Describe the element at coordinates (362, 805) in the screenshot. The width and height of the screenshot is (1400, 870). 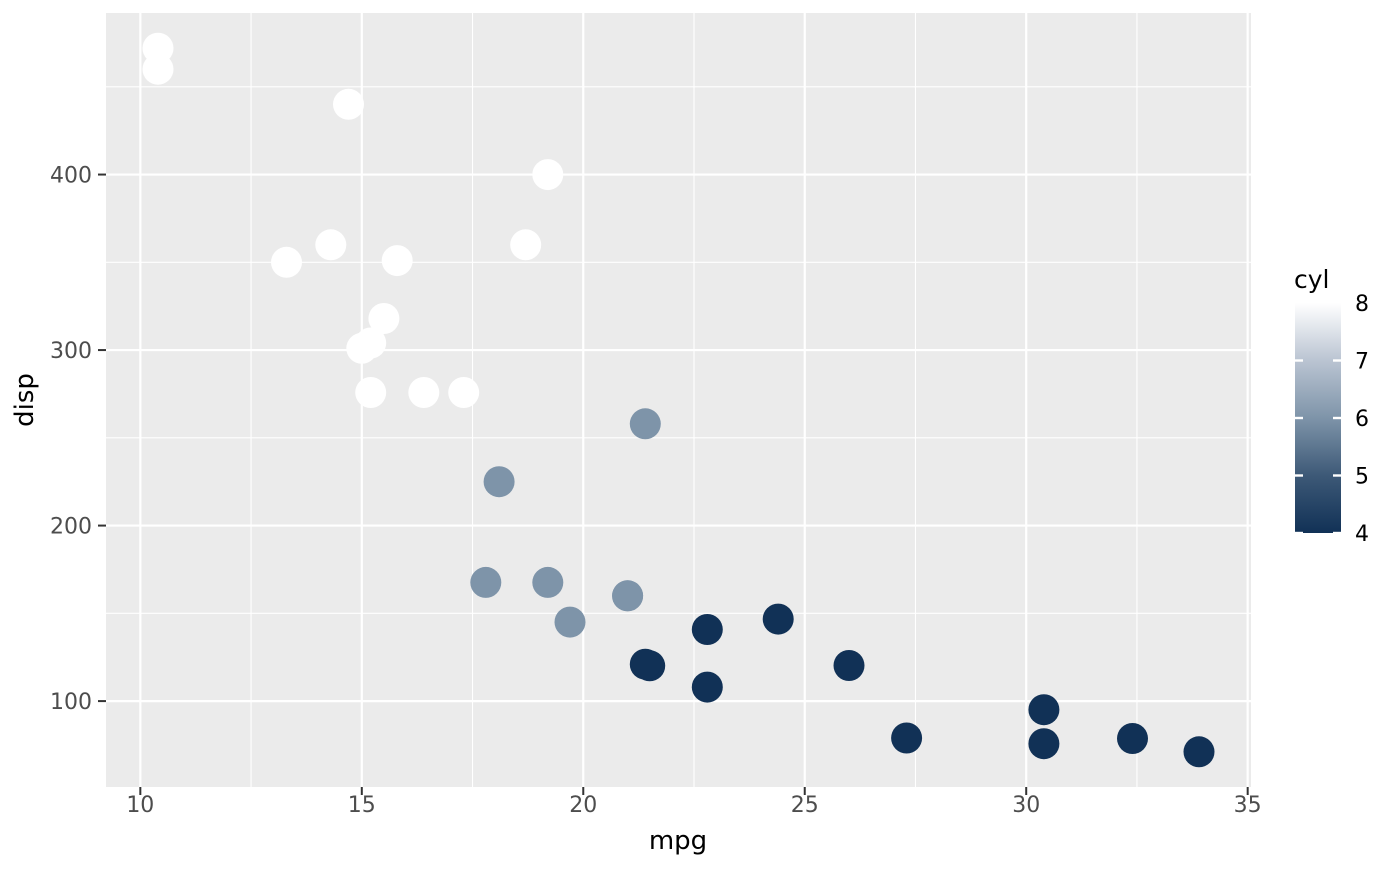
I see `x-tick-label: 15` at that location.